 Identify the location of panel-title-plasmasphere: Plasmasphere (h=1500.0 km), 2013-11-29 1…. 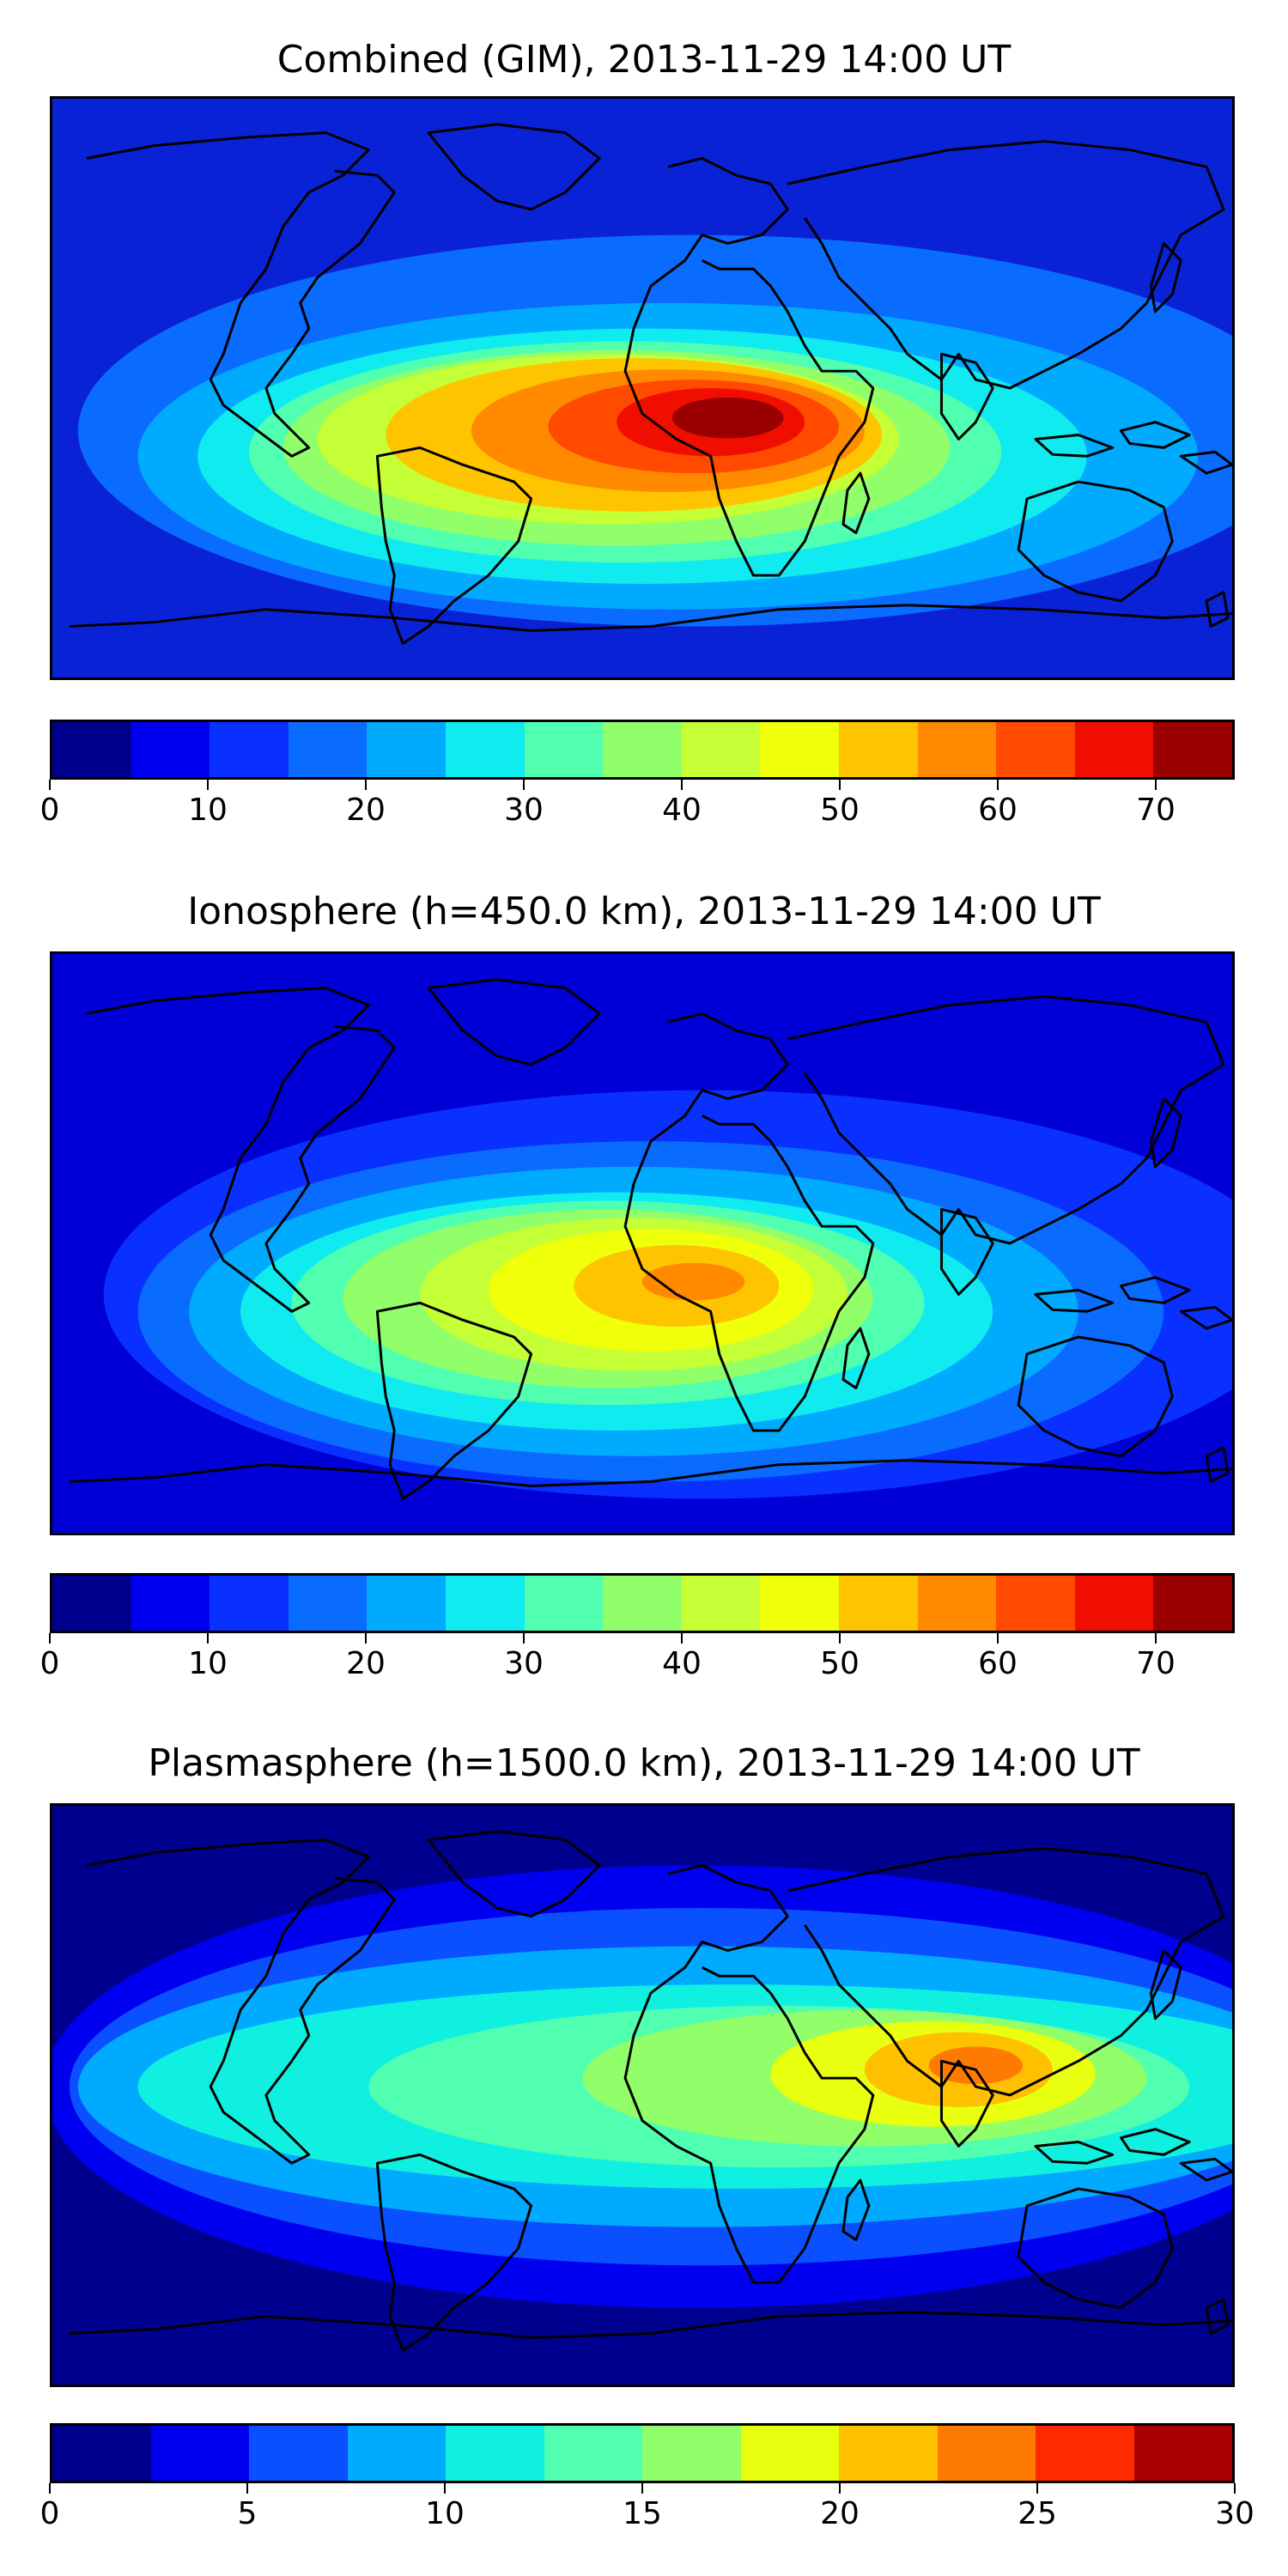
(644, 1763).